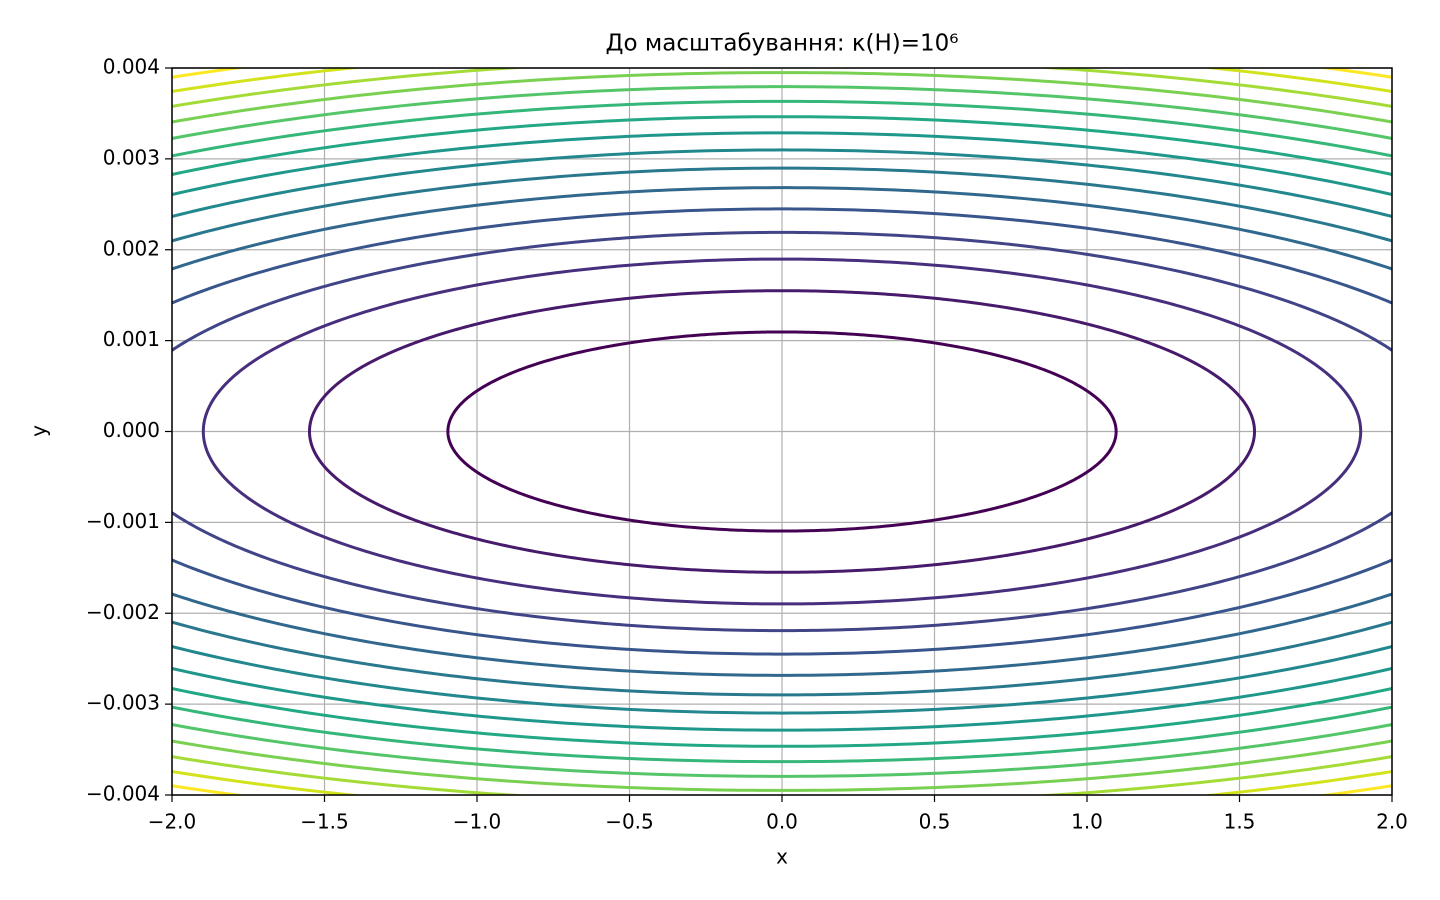 Image resolution: width=1440 pixels, height=900 pixels. Describe the element at coordinates (123, 612) in the screenshot. I see `y-tick-label: −0.002` at that location.